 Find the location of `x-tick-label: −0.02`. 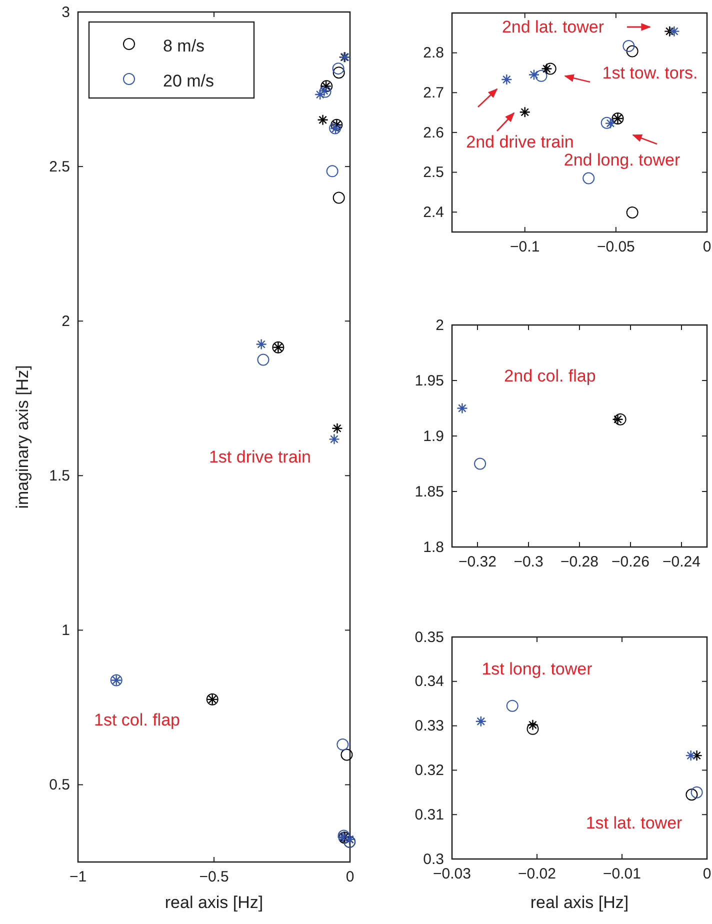

x-tick-label: −0.02 is located at coordinates (537, 874).